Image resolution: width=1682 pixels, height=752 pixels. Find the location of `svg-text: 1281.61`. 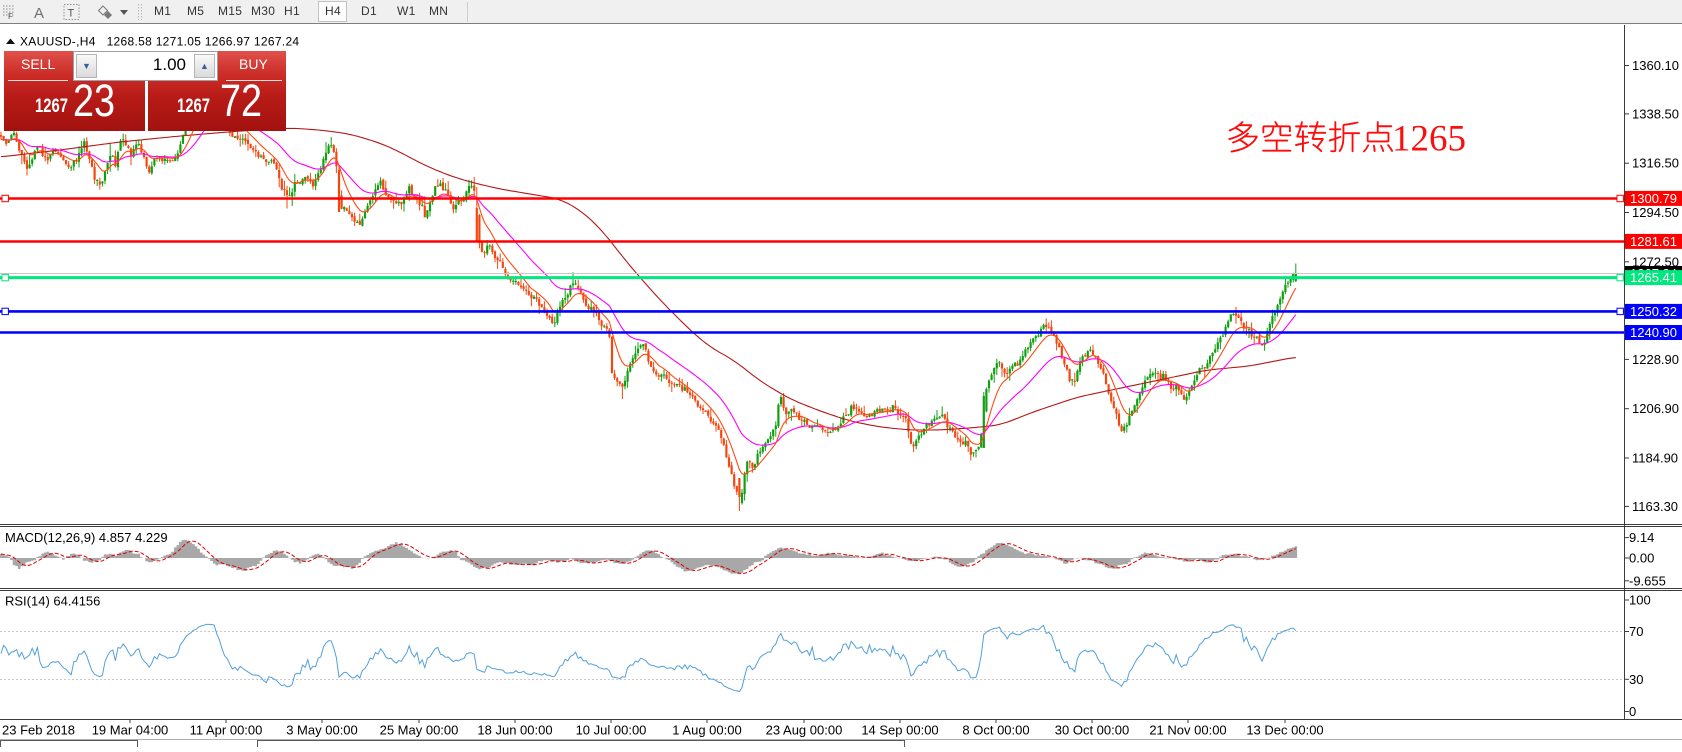

svg-text: 1281.61 is located at coordinates (1653, 241).